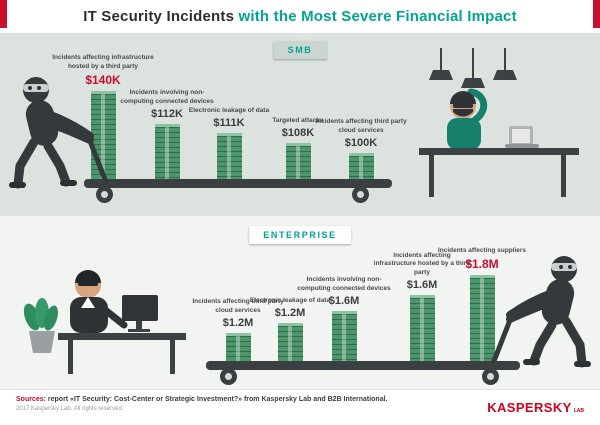 The width and height of the screenshot is (600, 425). What do you see at coordinates (3, 14) in the screenshot?
I see `header-accent-left` at bounding box center [3, 14].